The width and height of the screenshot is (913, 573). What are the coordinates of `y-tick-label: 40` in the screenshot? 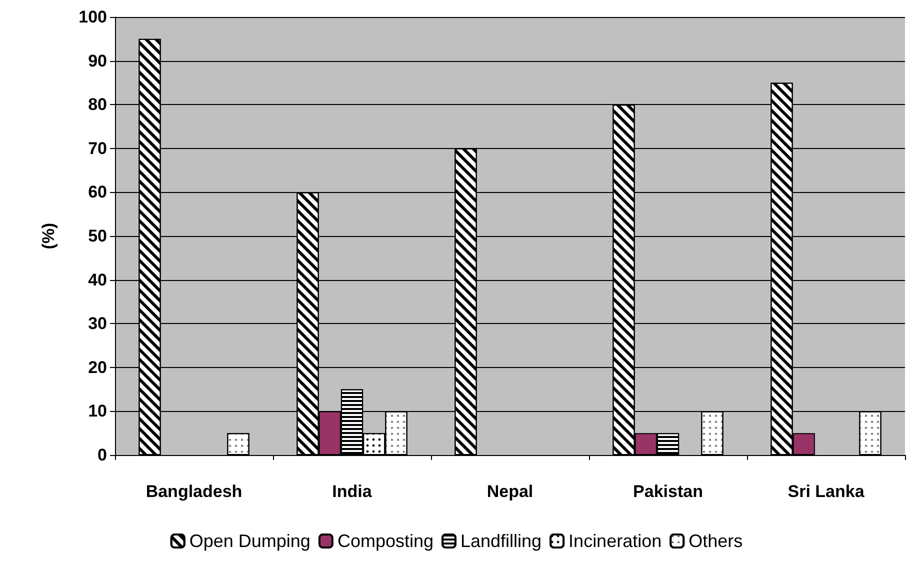 It's located at (97, 280).